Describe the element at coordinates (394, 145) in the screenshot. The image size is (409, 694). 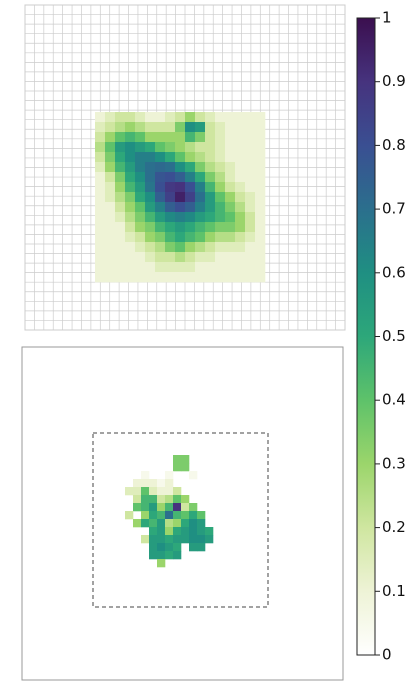
I see `colorbar-tick-label: 0.8` at that location.